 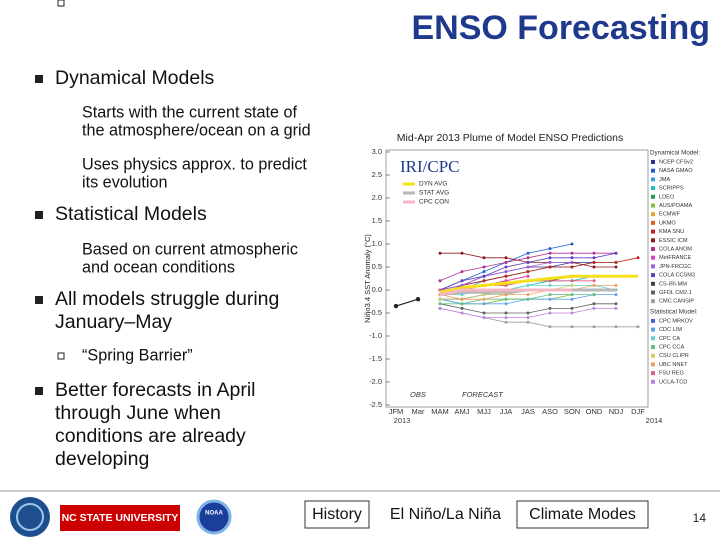 What do you see at coordinates (138, 413) in the screenshot?
I see `bullet-text: through June when` at bounding box center [138, 413].